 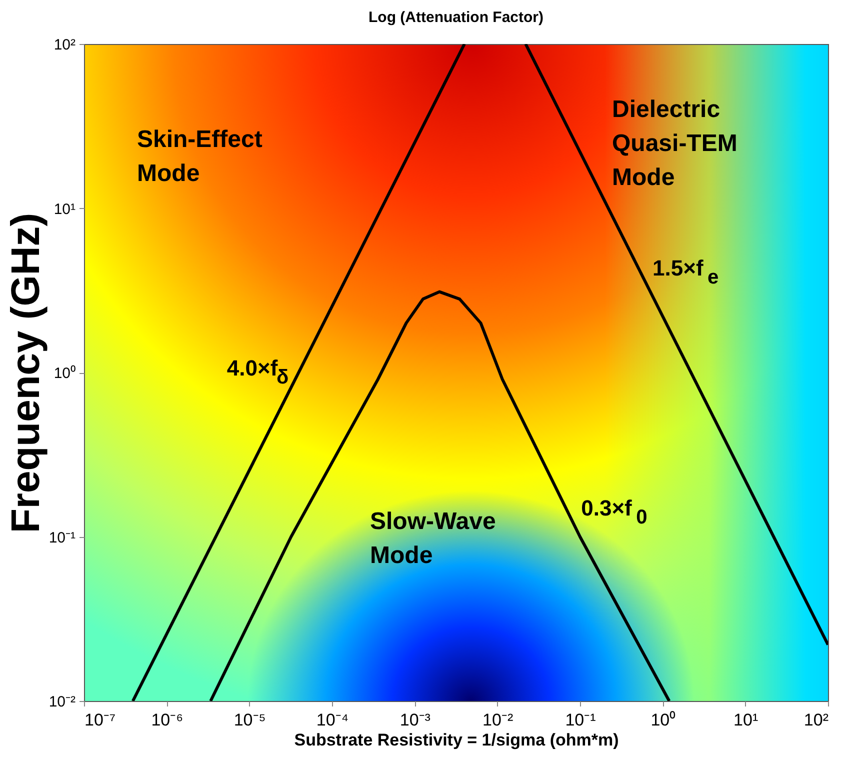 What do you see at coordinates (100, 720) in the screenshot?
I see `x-tick-label: 10⁻⁷` at bounding box center [100, 720].